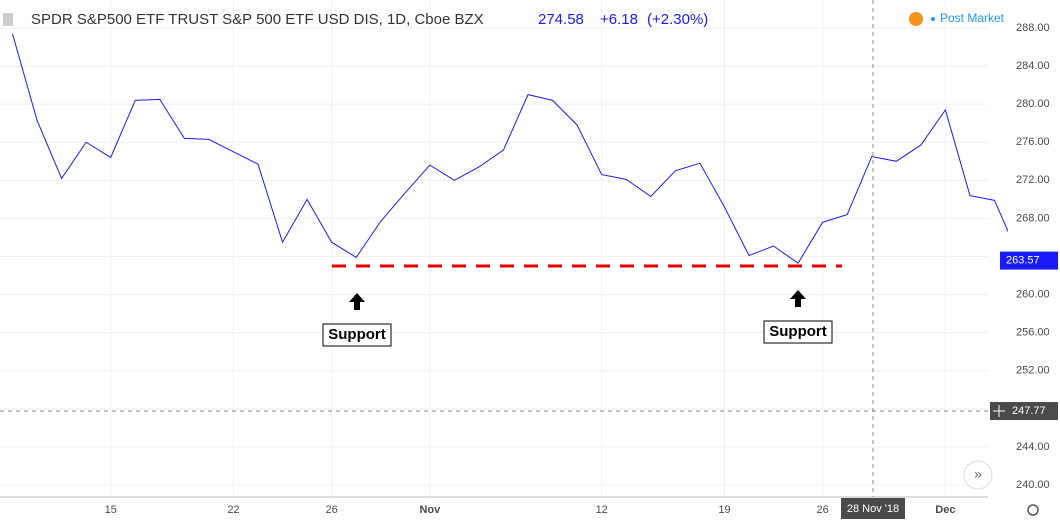 Image resolution: width=1060 pixels, height=521 pixels. What do you see at coordinates (1033, 142) in the screenshot?
I see `y-tick-label: 276.00` at bounding box center [1033, 142].